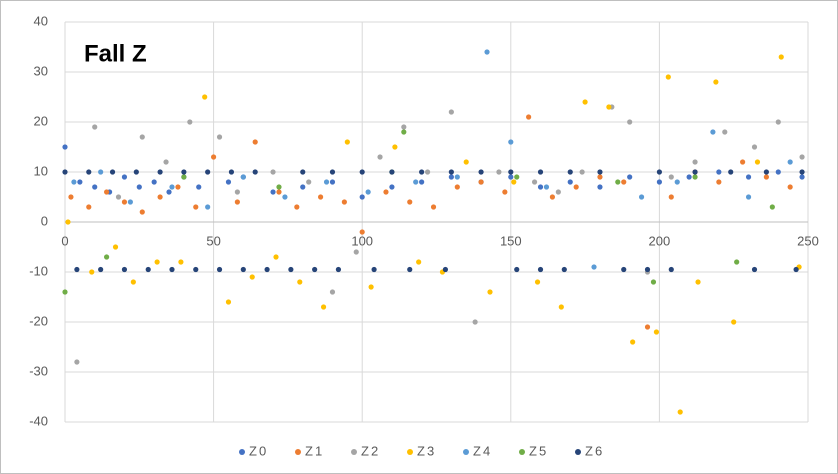 The height and width of the screenshot is (474, 838). Describe the element at coordinates (511, 240) in the screenshot. I see `x-tick-label: 150` at that location.